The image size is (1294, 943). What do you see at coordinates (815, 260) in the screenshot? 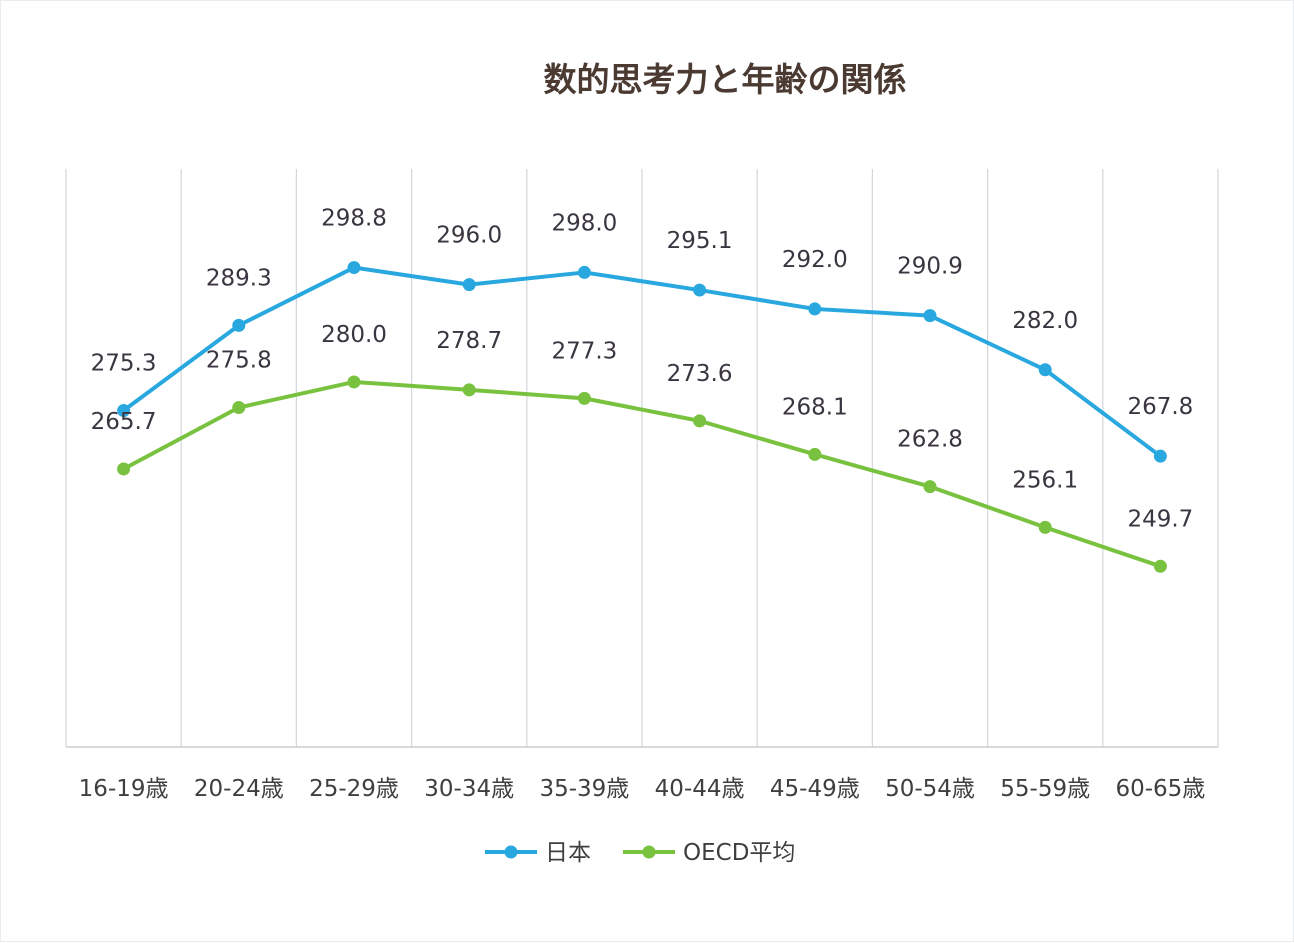
I see `data-label: 292.0` at bounding box center [815, 260].